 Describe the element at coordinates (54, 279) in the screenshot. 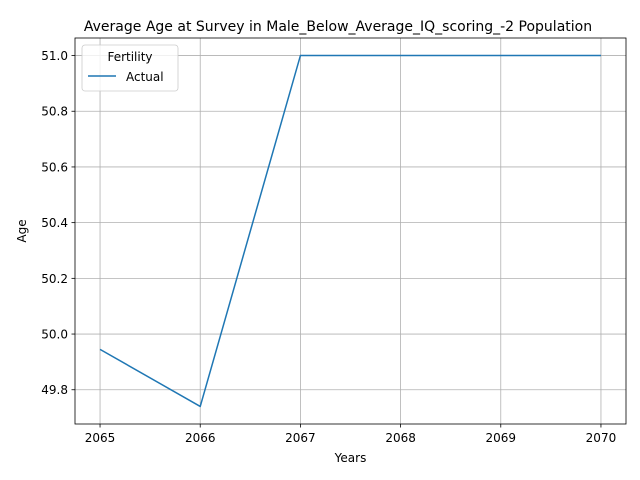

I see `y-tick-label: 50.2` at that location.